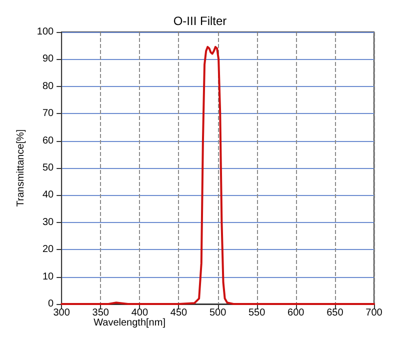  I want to click on chart-title: O-III Filter, so click(200, 21).